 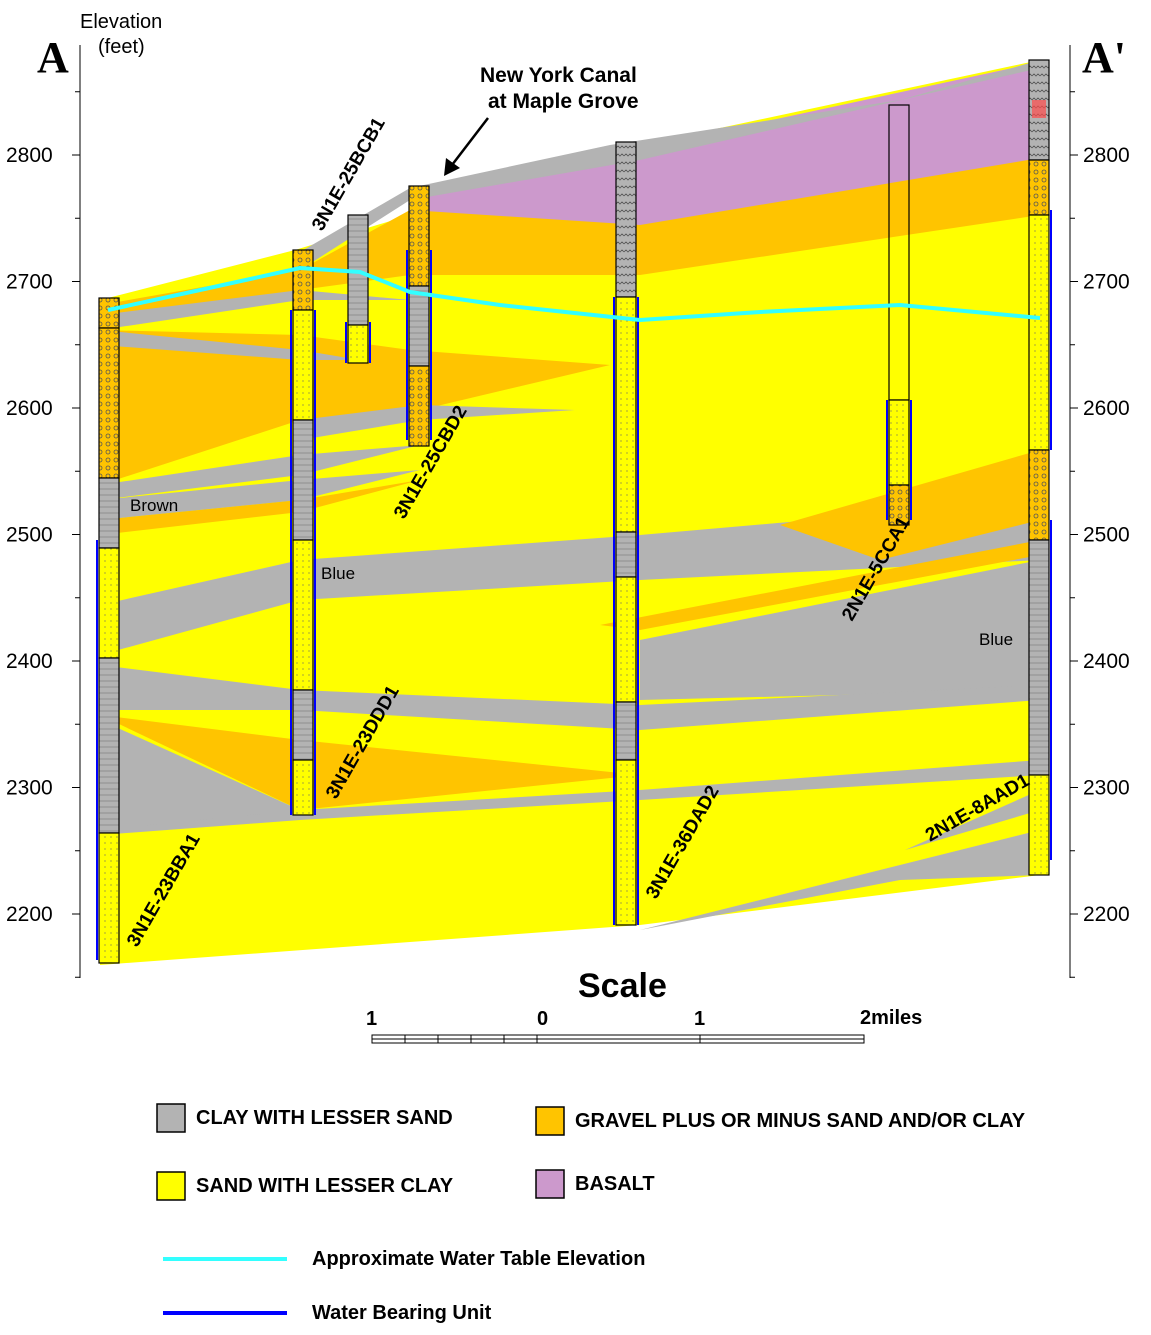 What do you see at coordinates (1099, 511) in the screenshot?
I see `right-axis: 2800 2700 2600 2500 2400 2300 2200` at bounding box center [1099, 511].